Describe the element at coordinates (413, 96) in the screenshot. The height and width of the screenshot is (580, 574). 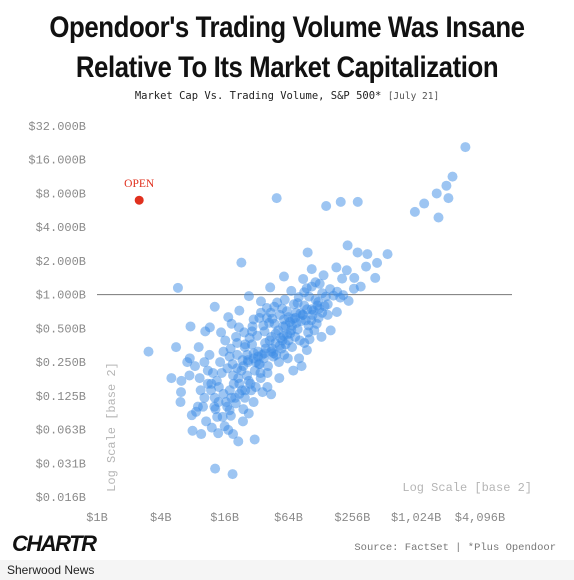
I see `subtitle-date: [July 21]` at that location.